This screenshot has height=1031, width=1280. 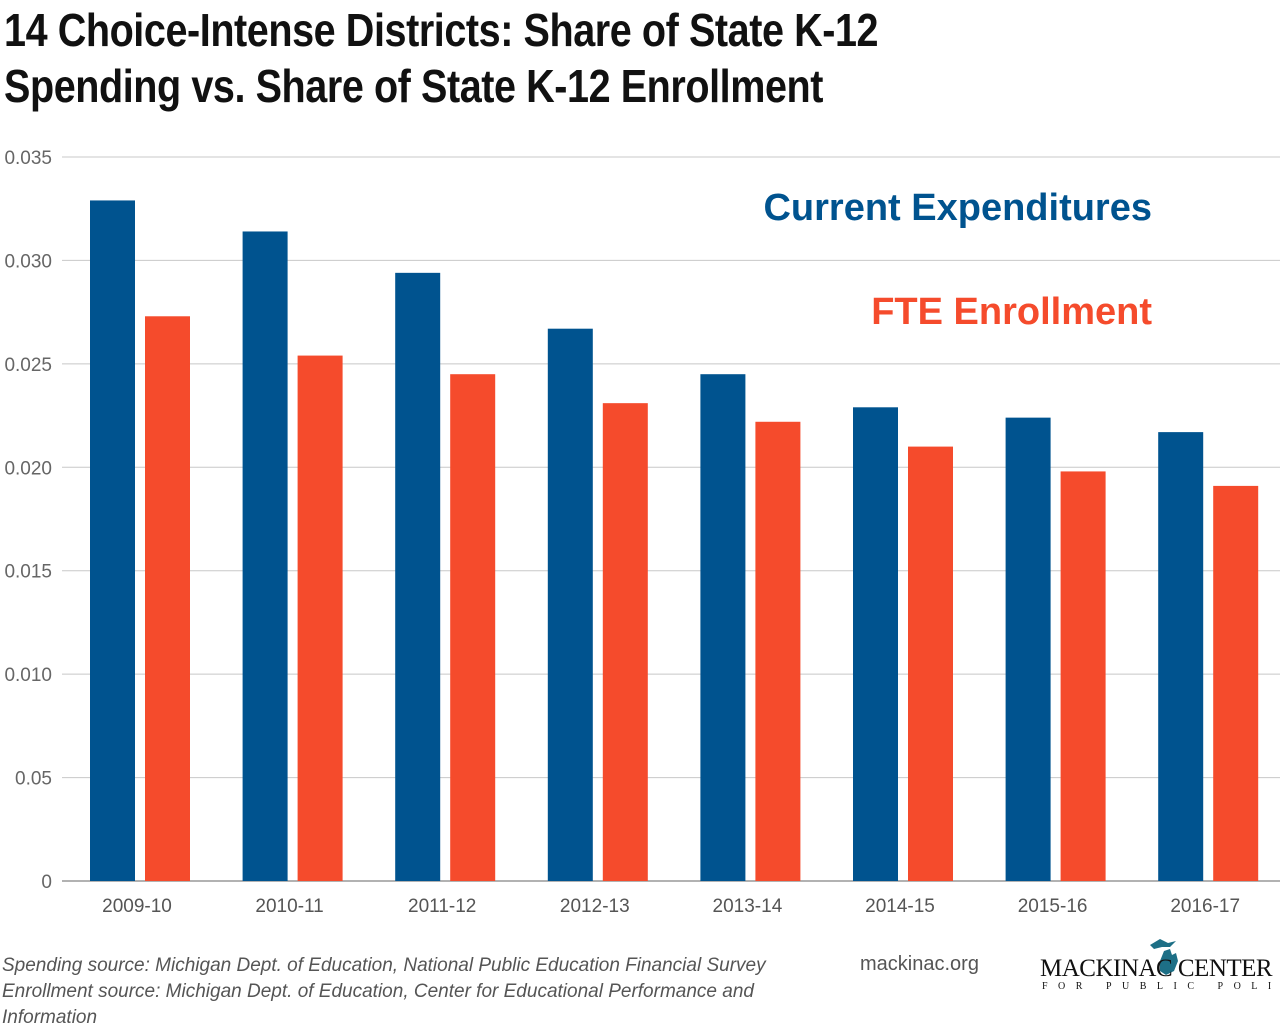 What do you see at coordinates (137, 906) in the screenshot?
I see `x-tick-label: 2009-10` at bounding box center [137, 906].